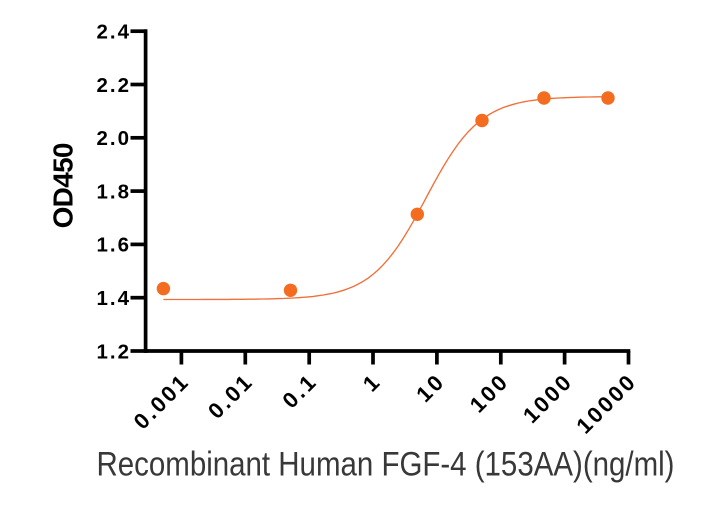 This screenshot has height=513, width=709. Describe the element at coordinates (114, 245) in the screenshot. I see `svg-text: 1.6` at that location.